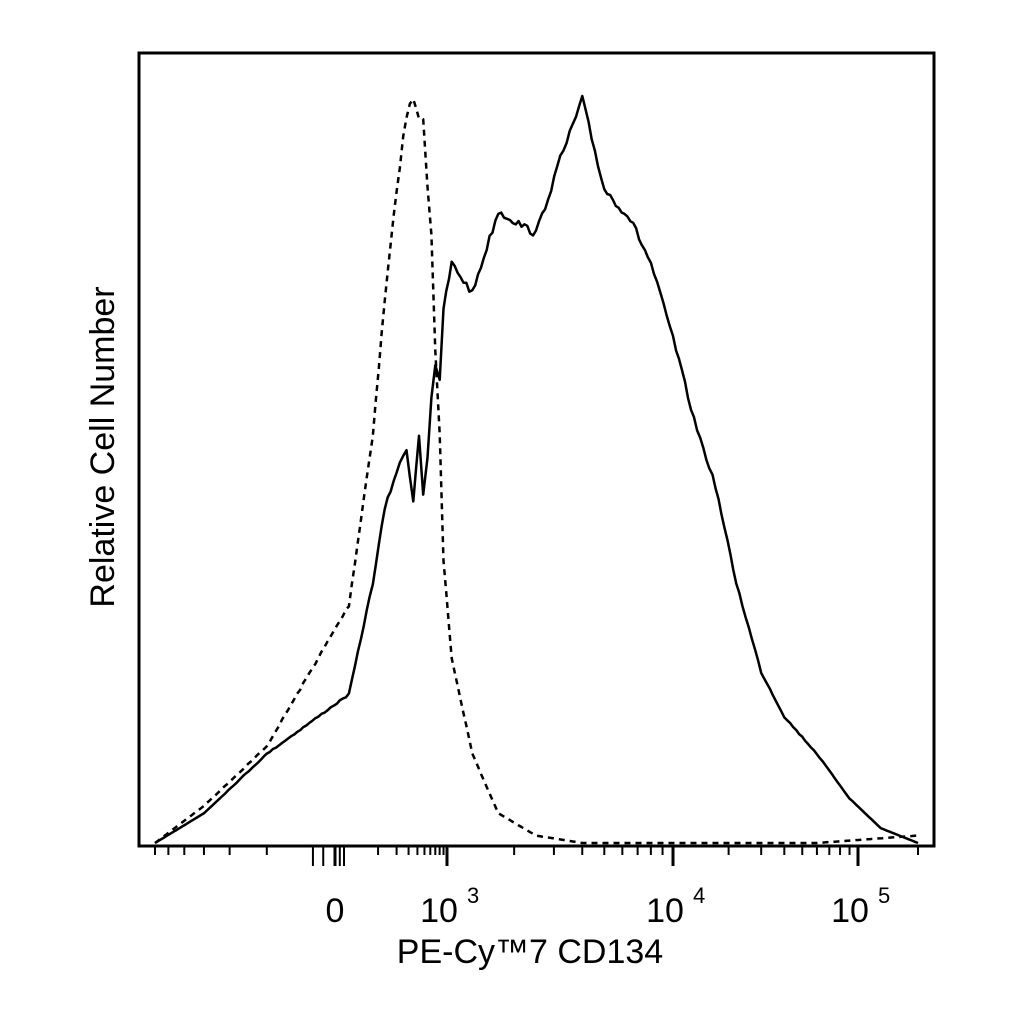 This screenshot has height=1024, width=1024. What do you see at coordinates (850, 911) in the screenshot?
I see `x-tick-label-3: 10` at bounding box center [850, 911].